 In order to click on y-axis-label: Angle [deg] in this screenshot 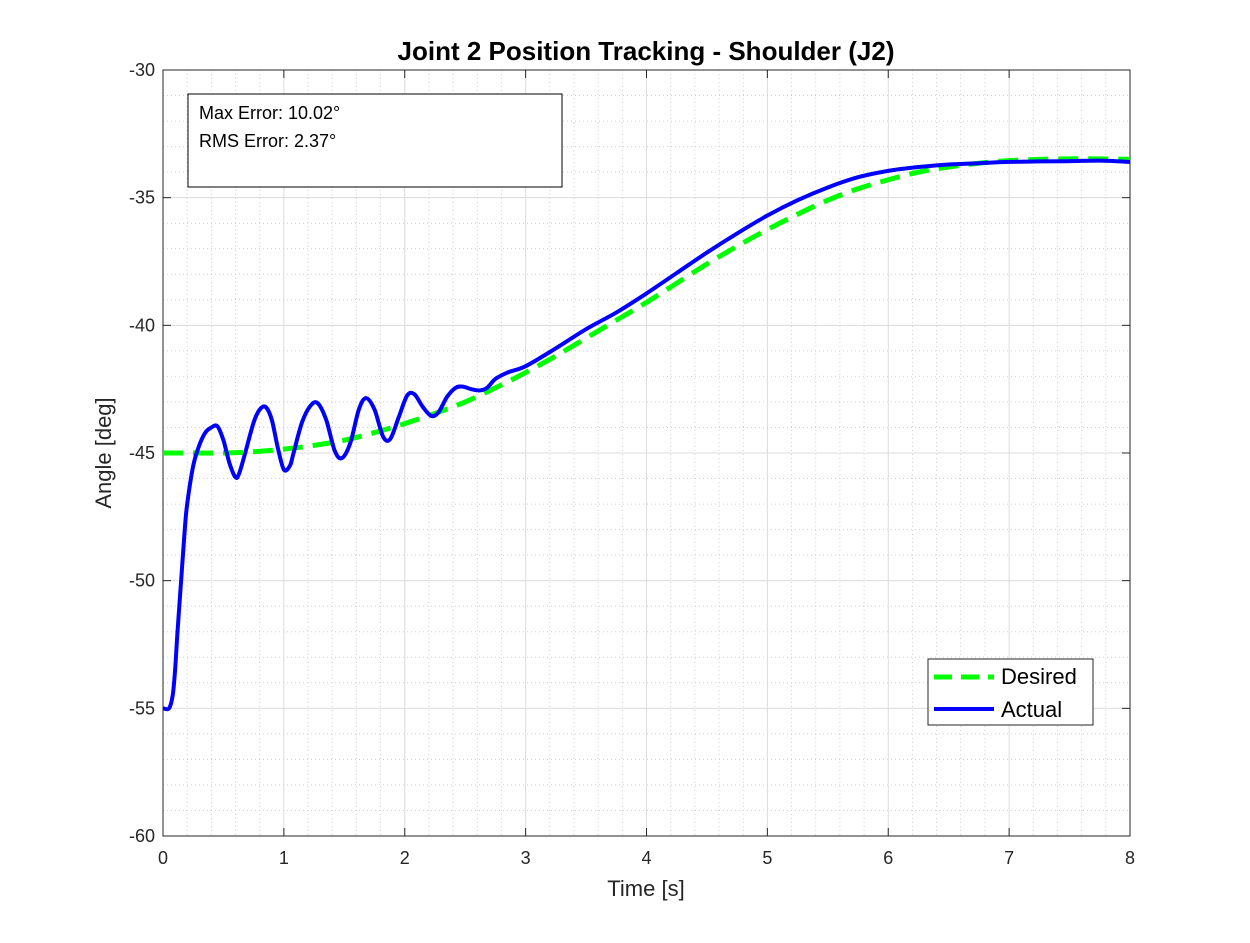, I will do `click(103, 452)`.